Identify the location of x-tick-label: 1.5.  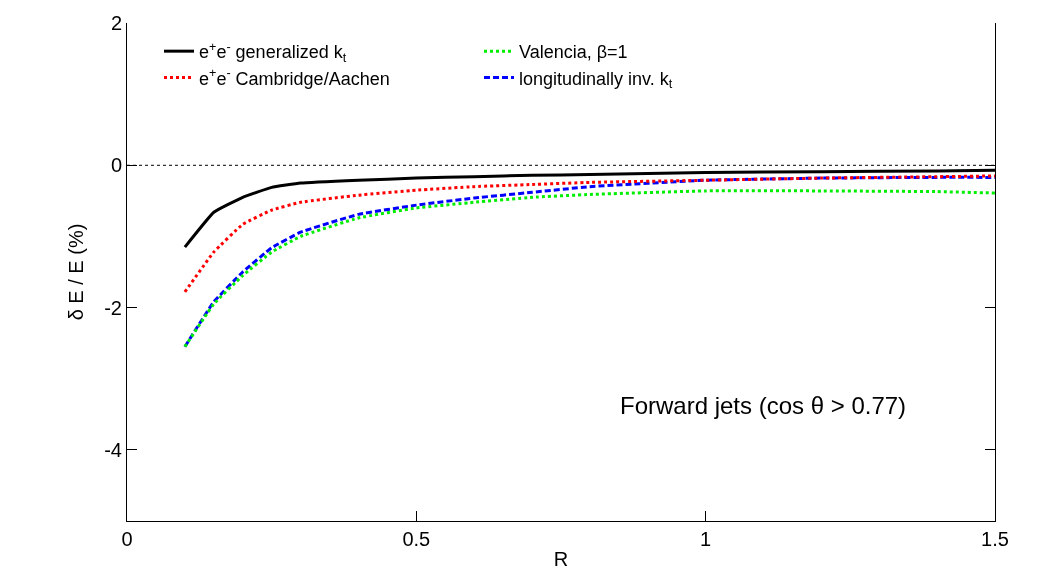
(995, 539).